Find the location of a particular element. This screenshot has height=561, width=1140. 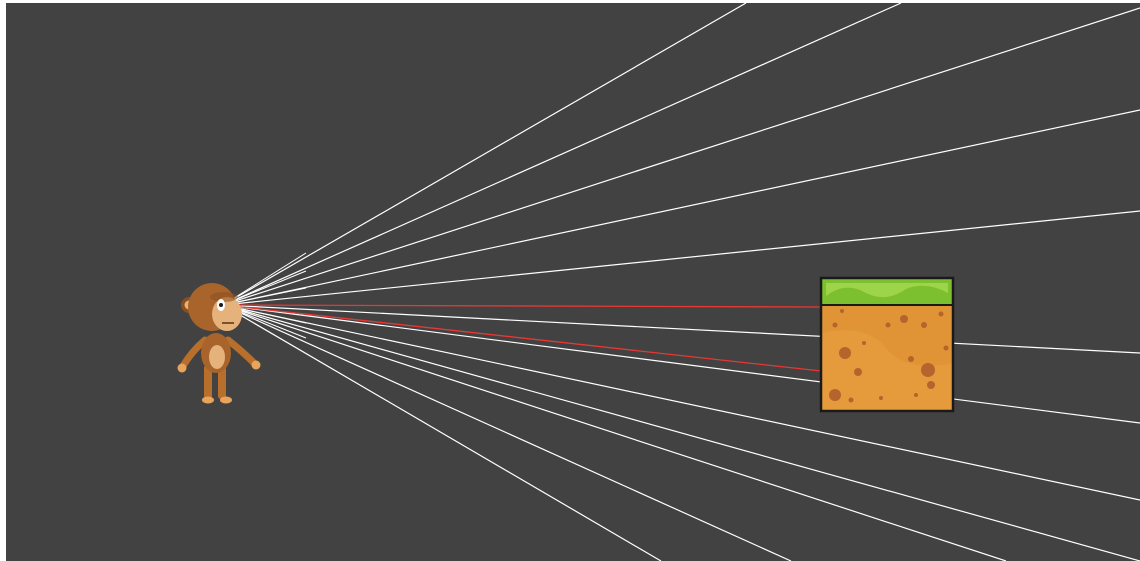

monkey-arms is located at coordinates (219, 354).